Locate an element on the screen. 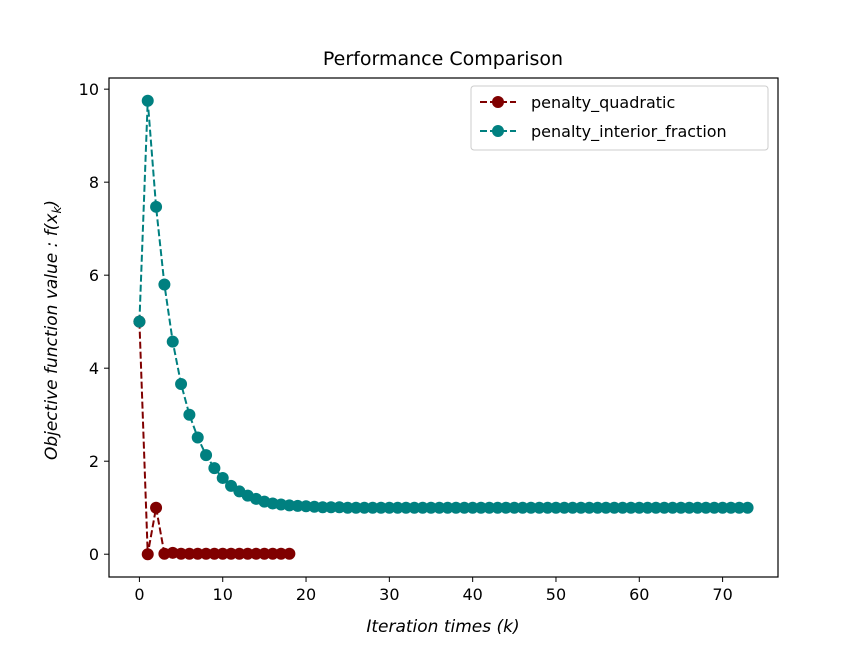  x-tick-label: 70 is located at coordinates (722, 594).